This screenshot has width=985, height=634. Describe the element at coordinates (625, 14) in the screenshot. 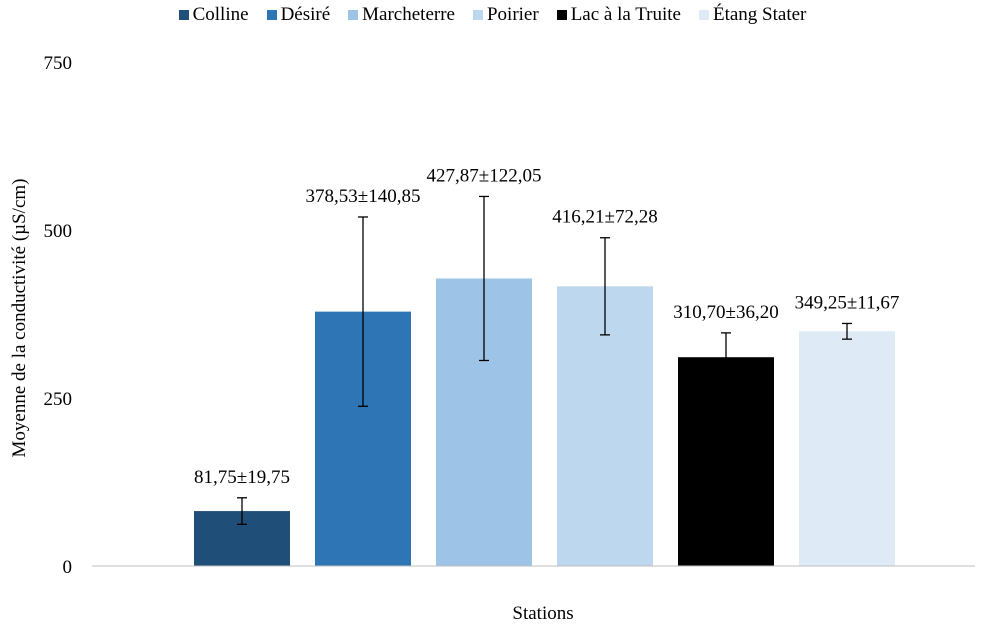

I see `legend-label-lac-a-la-truite: Lac à la Truite` at that location.